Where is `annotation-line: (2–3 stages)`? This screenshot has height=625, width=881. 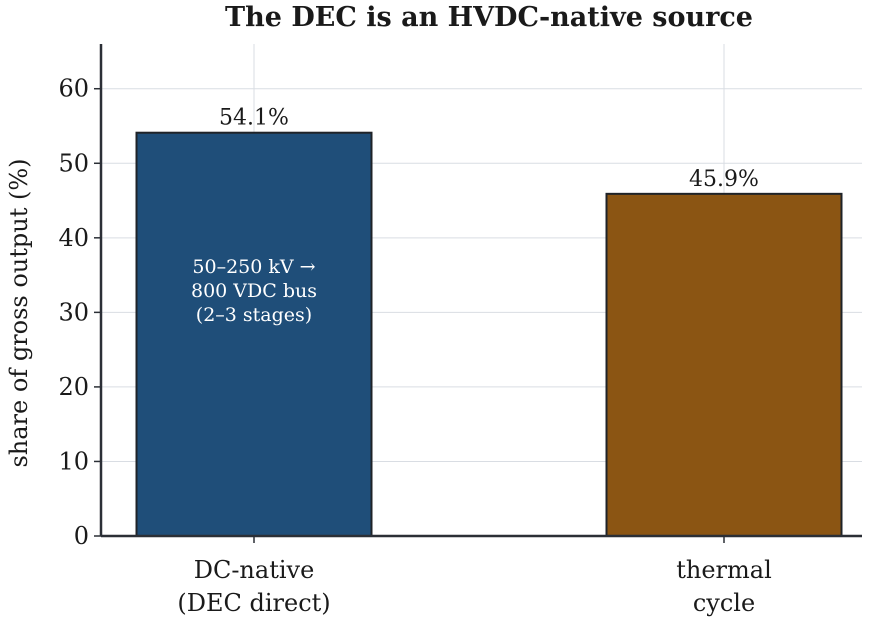 annotation-line: (2–3 stages) is located at coordinates (254, 315).